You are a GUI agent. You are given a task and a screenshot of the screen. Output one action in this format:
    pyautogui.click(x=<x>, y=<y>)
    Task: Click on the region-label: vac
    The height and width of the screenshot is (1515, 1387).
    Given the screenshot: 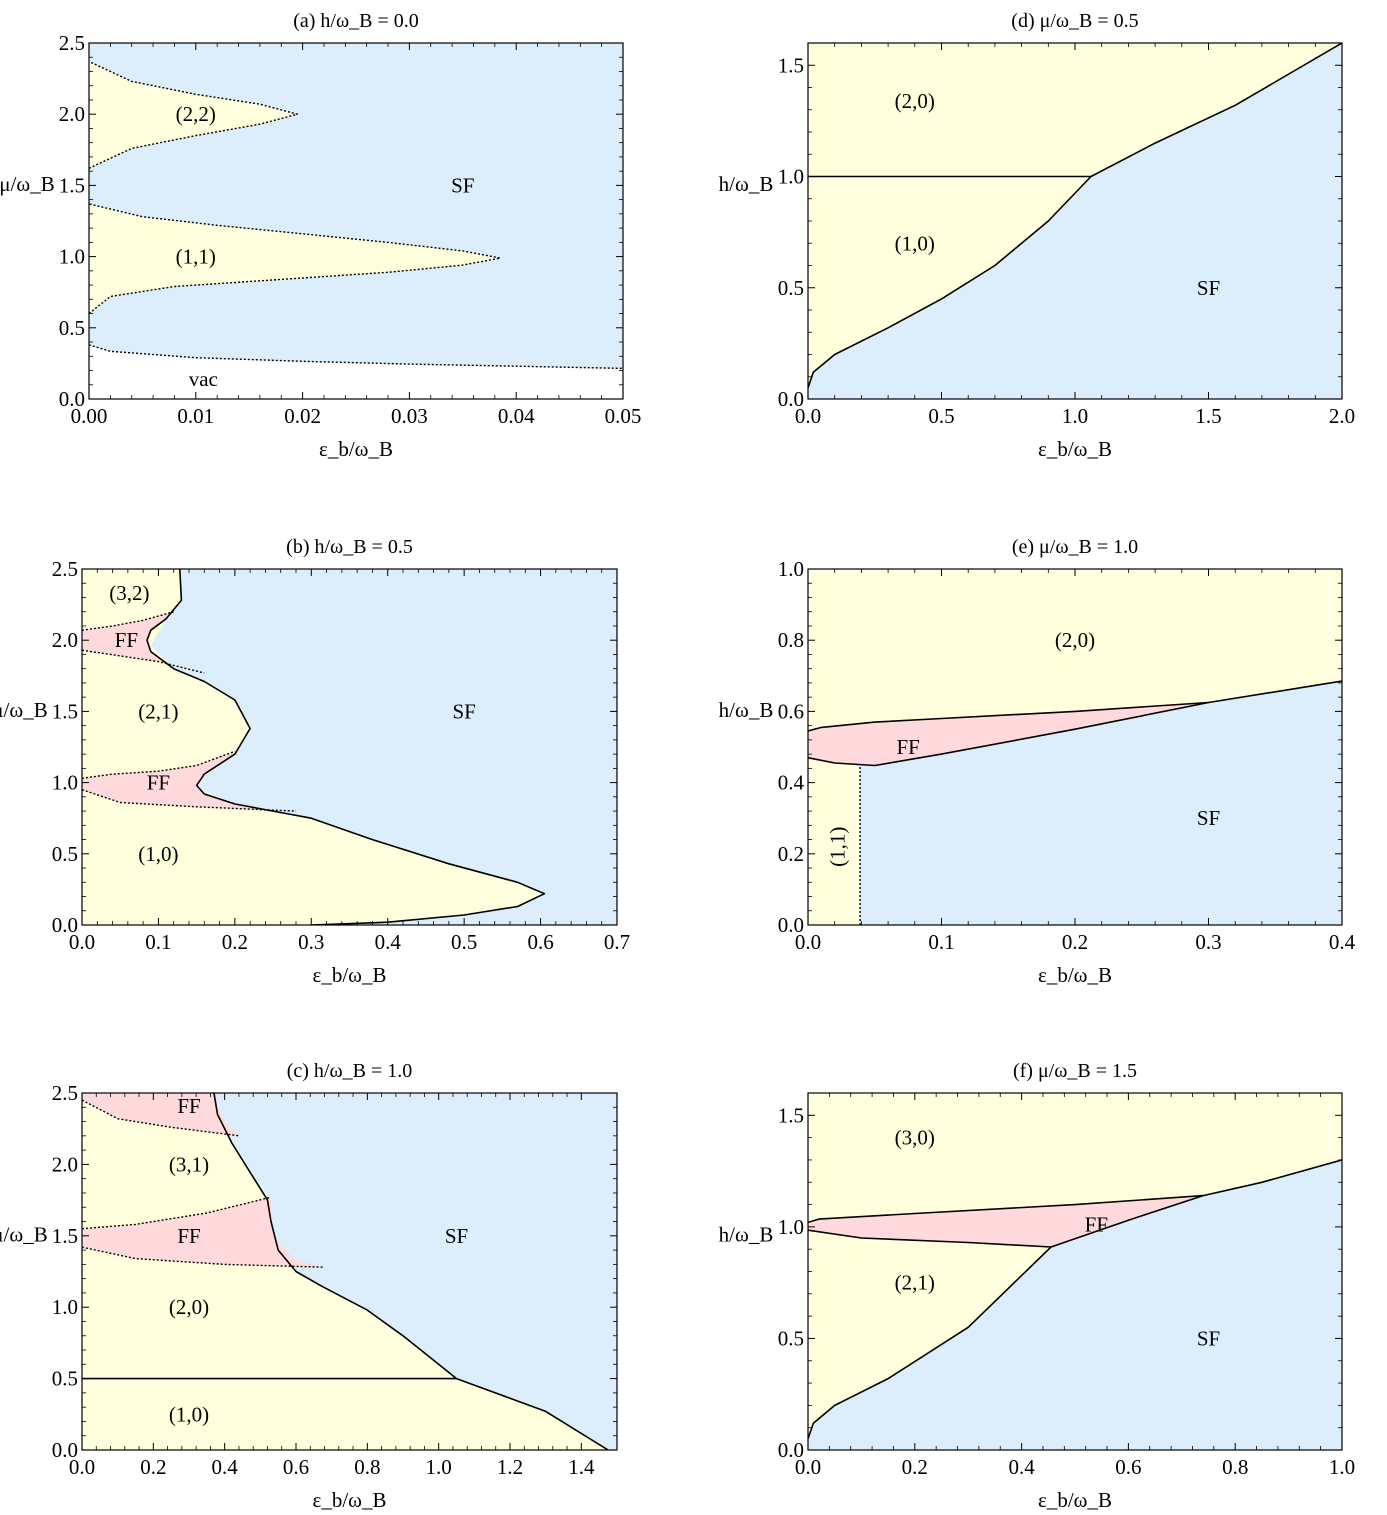 What is the action you would take?
    pyautogui.click(x=203, y=379)
    